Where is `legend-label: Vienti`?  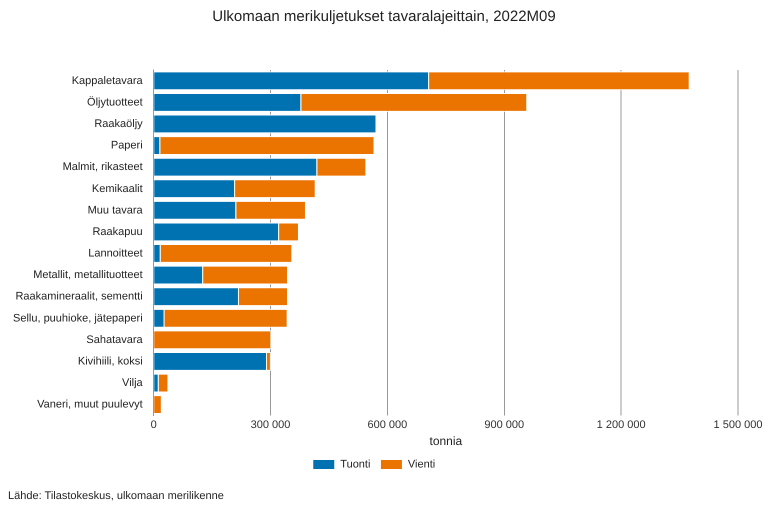
legend-label: Vienti is located at coordinates (422, 464).